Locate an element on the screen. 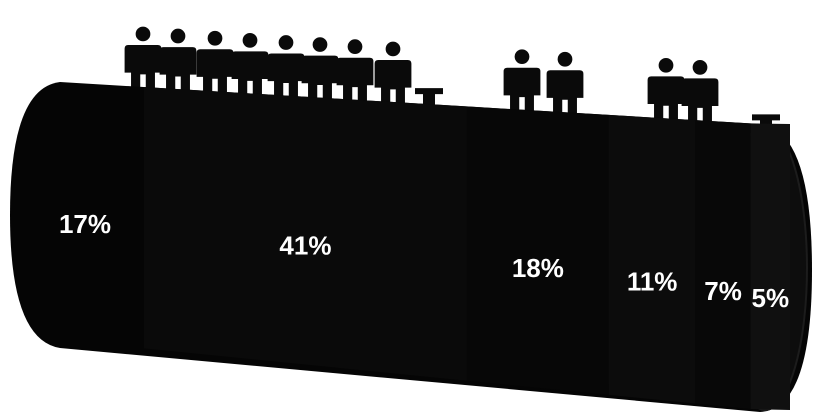  data-label-3: 18% is located at coordinates (538, 268).